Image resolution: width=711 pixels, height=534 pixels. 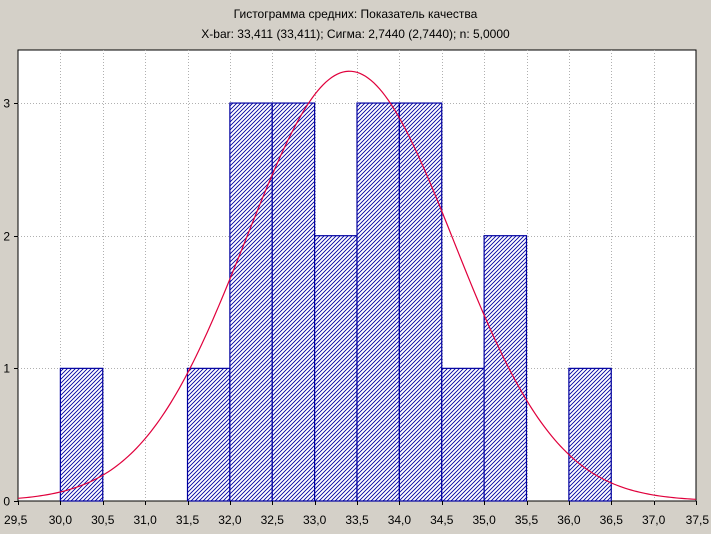 I want to click on x-tick-label: 30,0, so click(x=61, y=520).